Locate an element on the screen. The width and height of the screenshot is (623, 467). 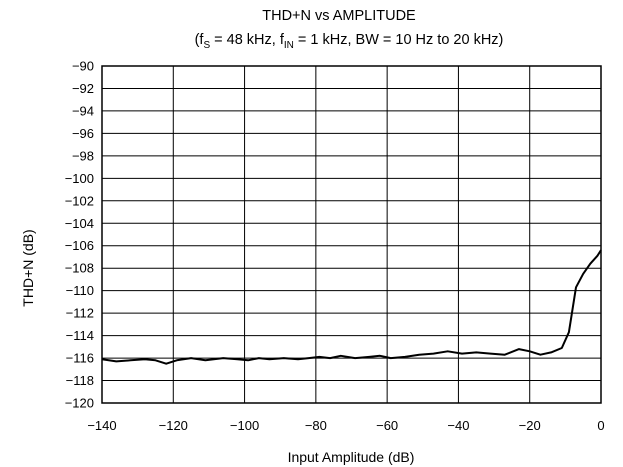
x-tick-label: 0 is located at coordinates (600, 425).